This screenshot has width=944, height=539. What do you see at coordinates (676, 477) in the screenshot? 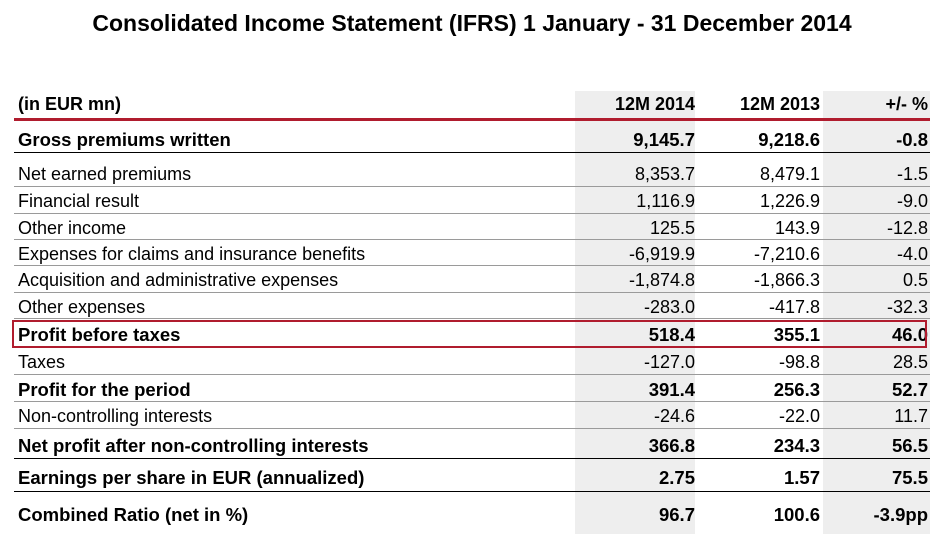
I see `row-value-2014: 2.75` at bounding box center [676, 477].